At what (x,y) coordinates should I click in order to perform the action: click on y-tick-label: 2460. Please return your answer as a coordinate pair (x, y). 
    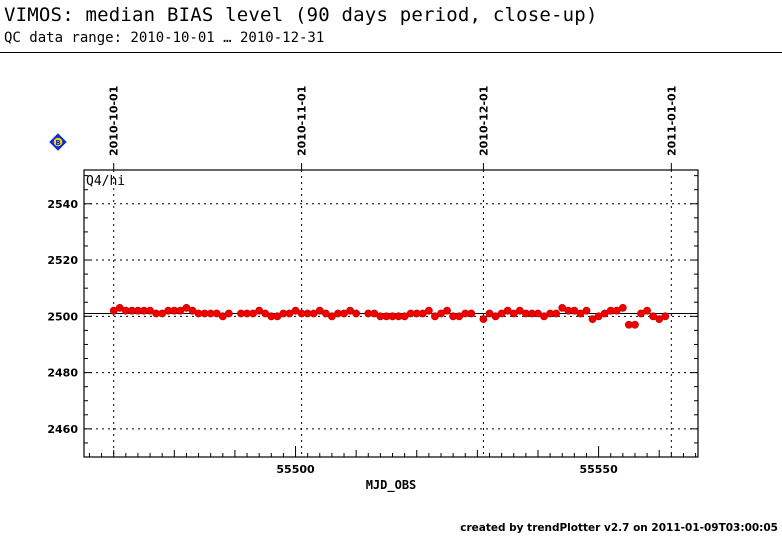
    Looking at the image, I should click on (62, 429).